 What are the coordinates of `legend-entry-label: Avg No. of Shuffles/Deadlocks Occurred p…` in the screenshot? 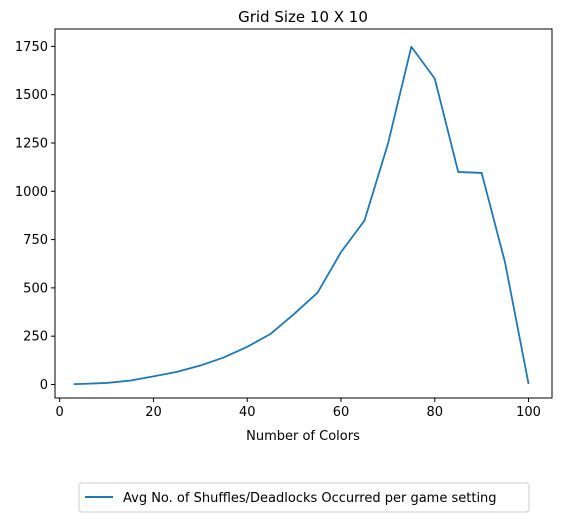 It's located at (310, 498).